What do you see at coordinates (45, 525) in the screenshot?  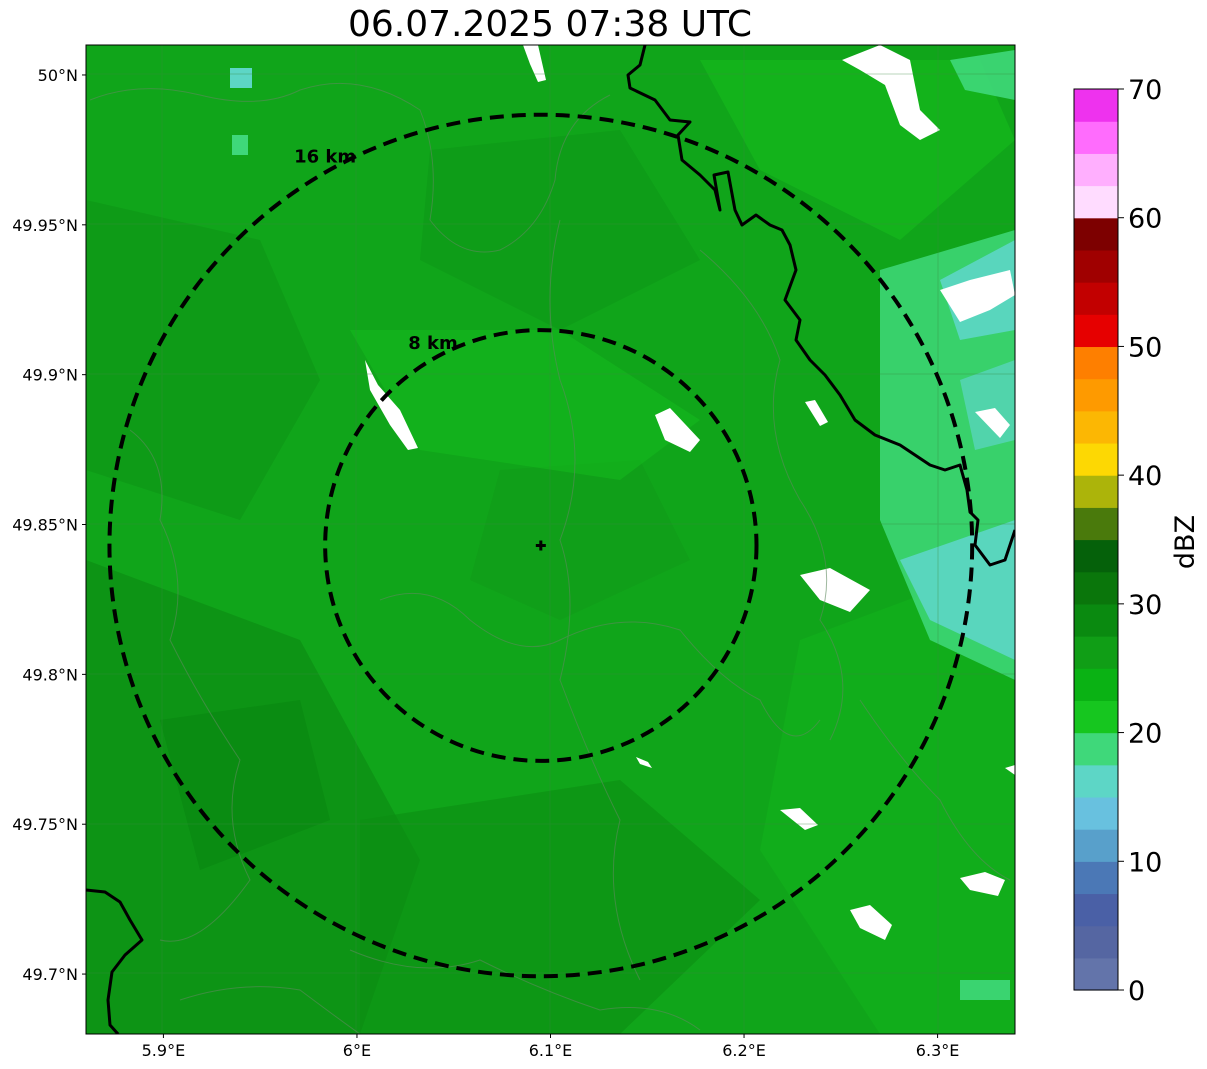 I see `lat-tick-label: 49.85°N` at bounding box center [45, 525].